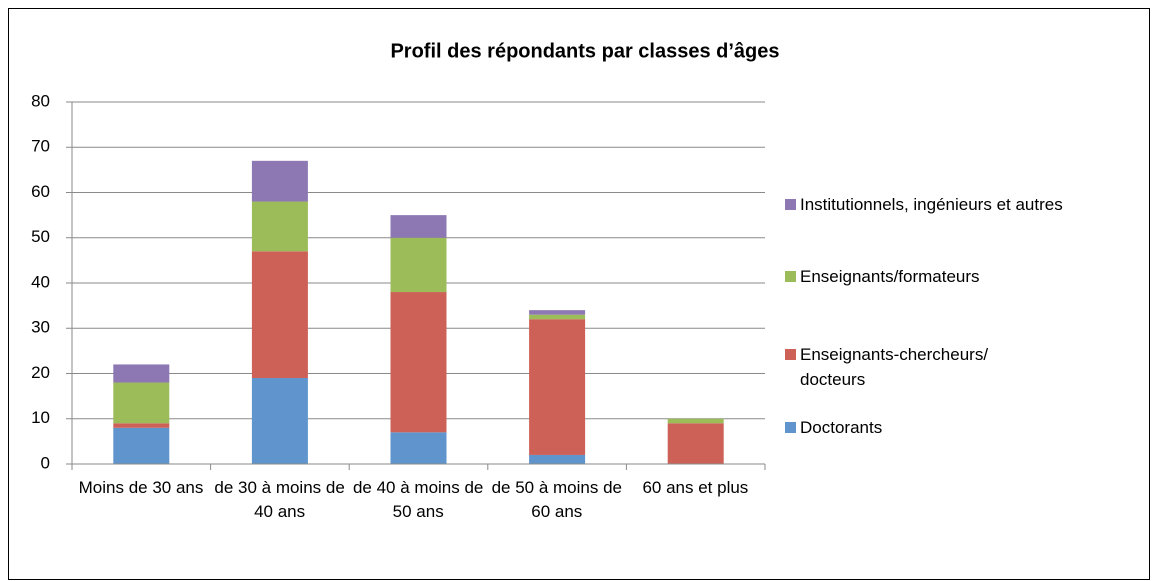 This screenshot has height=581, width=1158. Describe the element at coordinates (40, 236) in the screenshot. I see `y-tick-label: 50` at that location.